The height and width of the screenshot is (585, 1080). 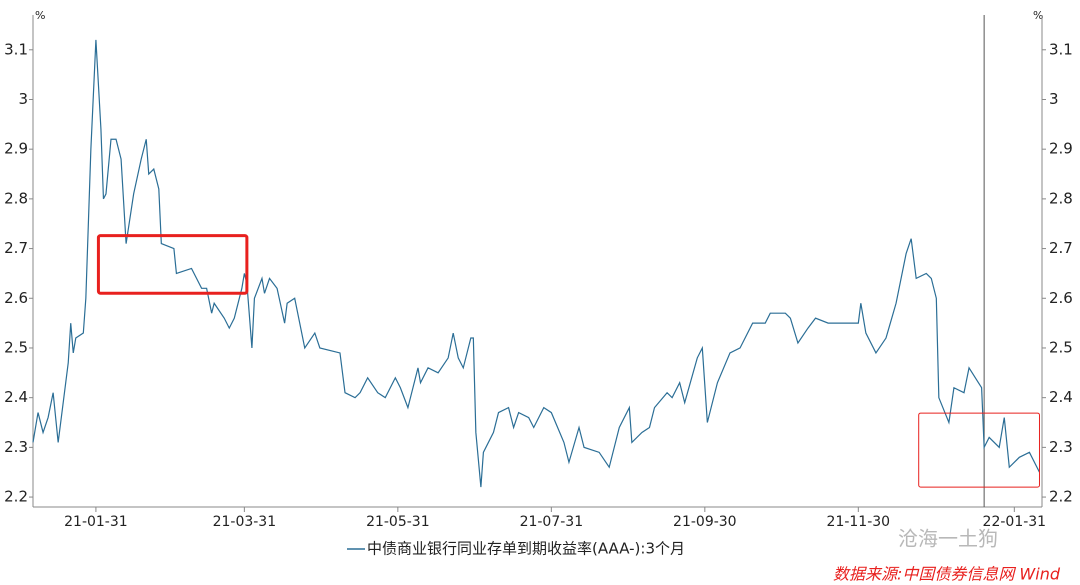 What do you see at coordinates (1061, 198) in the screenshot?
I see `y2-tick-label: 2.8` at bounding box center [1061, 198].